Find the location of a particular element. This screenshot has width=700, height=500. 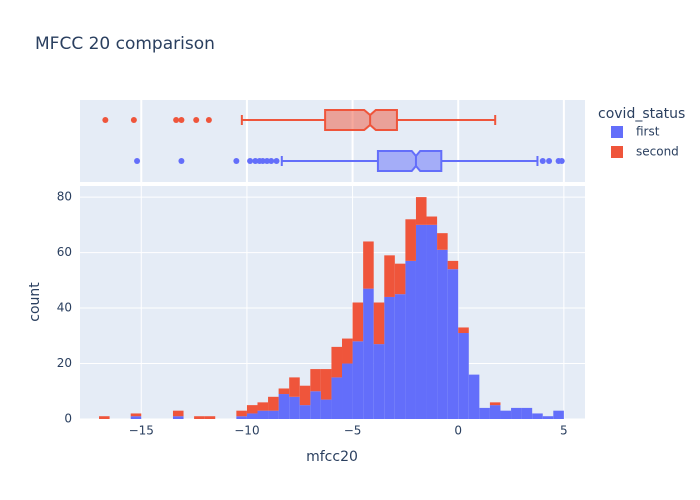

x-tick-label: 0 is located at coordinates (458, 431).